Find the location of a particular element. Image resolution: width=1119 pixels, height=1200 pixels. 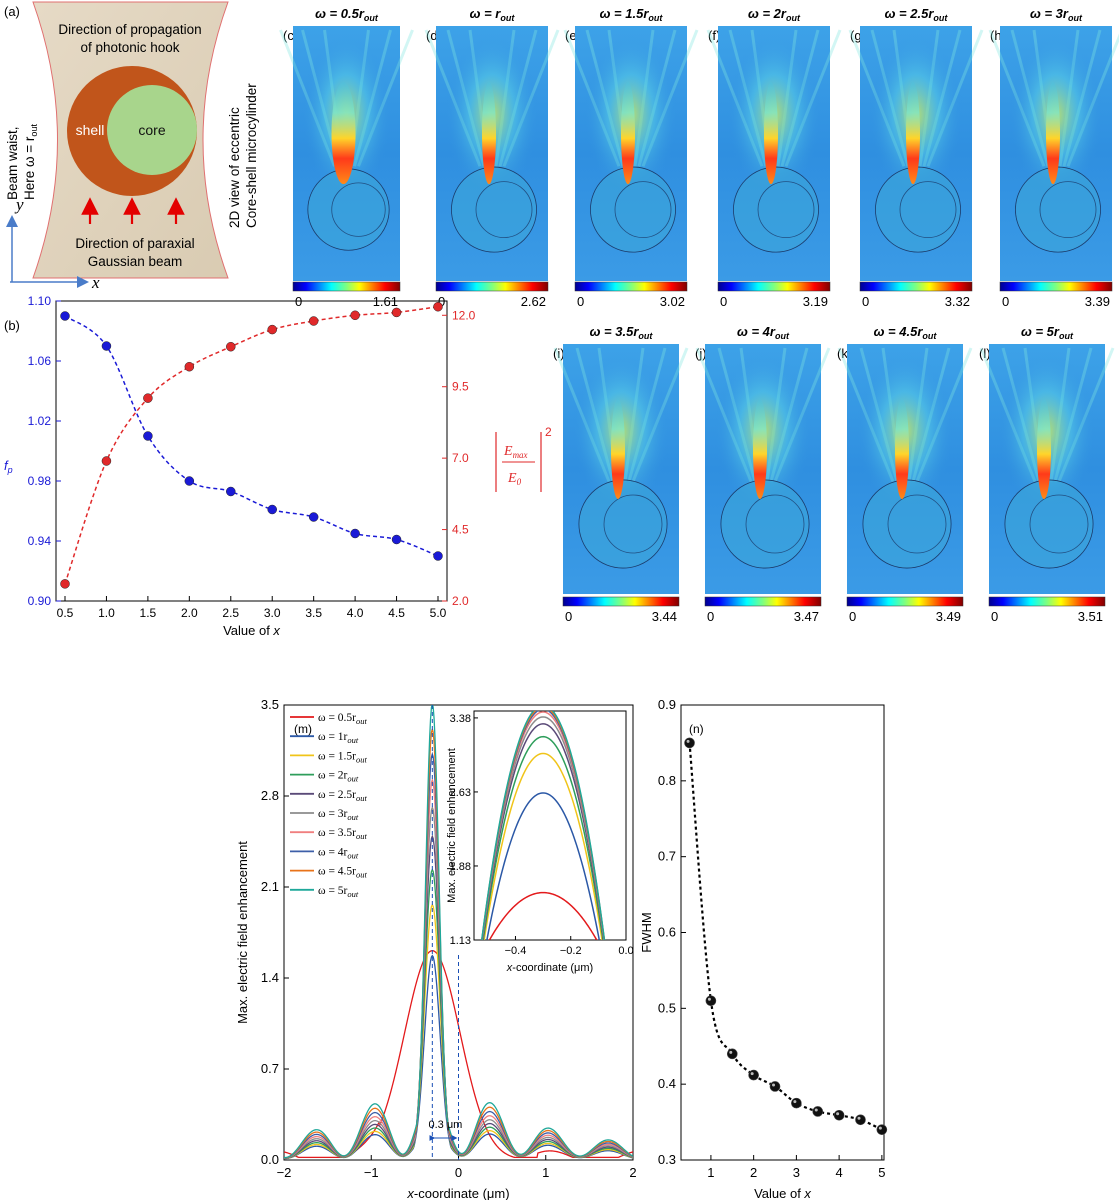

field-map-l: (l) ω = 5rout 0 3.51 is located at coordinates (1047, 474).